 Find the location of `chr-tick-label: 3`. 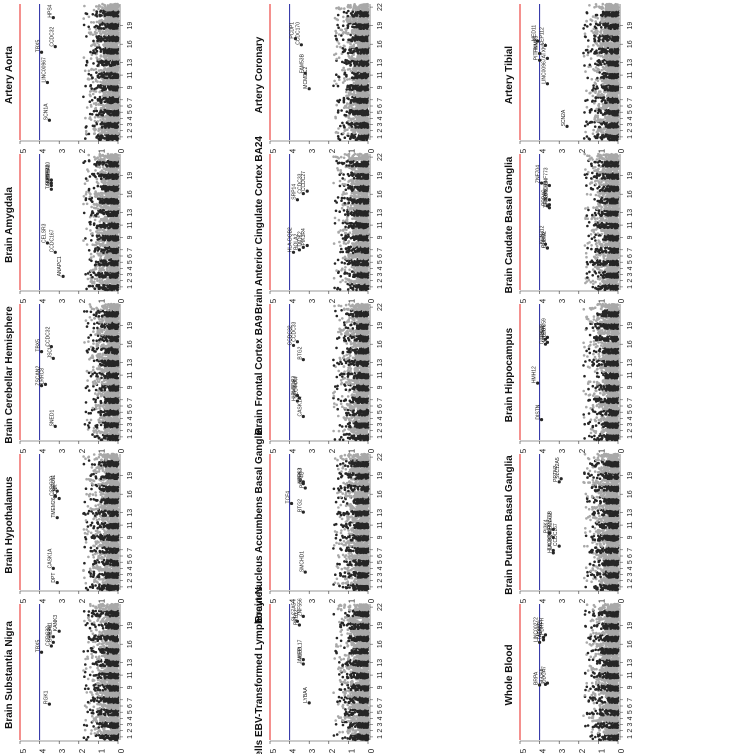

chr-tick-label: 3 is located at coordinates (630, 124).